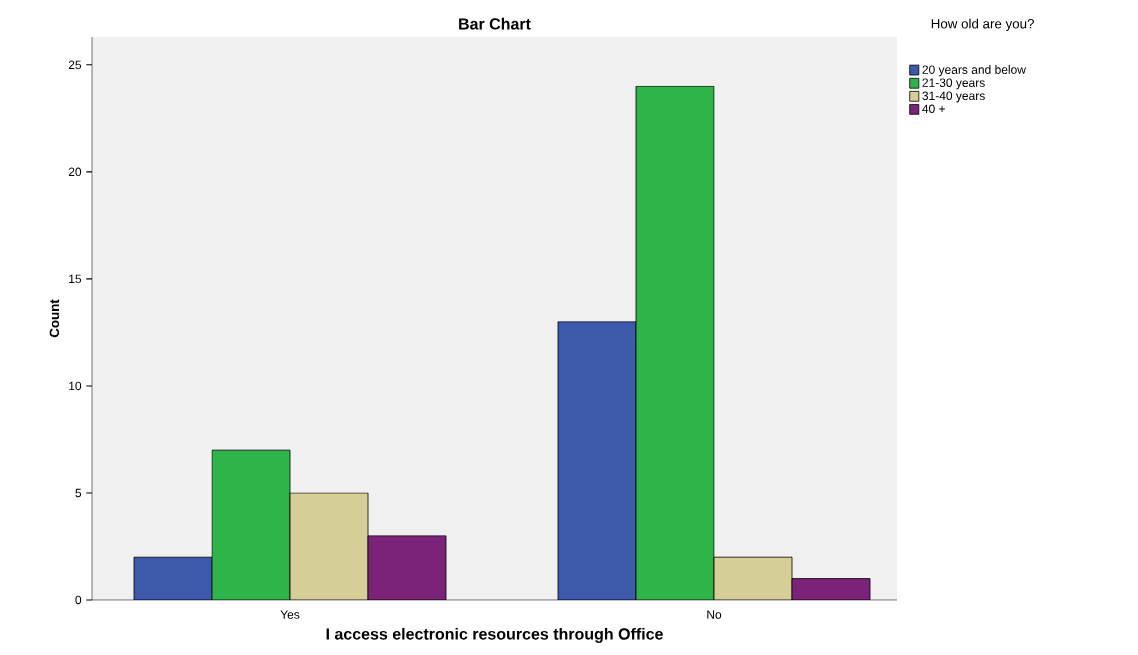  Describe the element at coordinates (982, 25) in the screenshot. I see `legend-title: How old are you?` at that location.